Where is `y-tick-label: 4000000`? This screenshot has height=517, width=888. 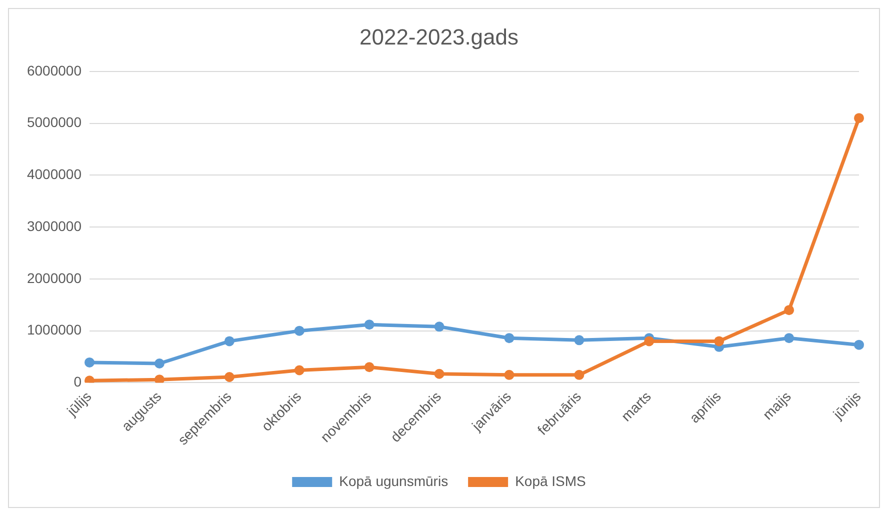
y-tick-label: 4000000 is located at coordinates (54, 174).